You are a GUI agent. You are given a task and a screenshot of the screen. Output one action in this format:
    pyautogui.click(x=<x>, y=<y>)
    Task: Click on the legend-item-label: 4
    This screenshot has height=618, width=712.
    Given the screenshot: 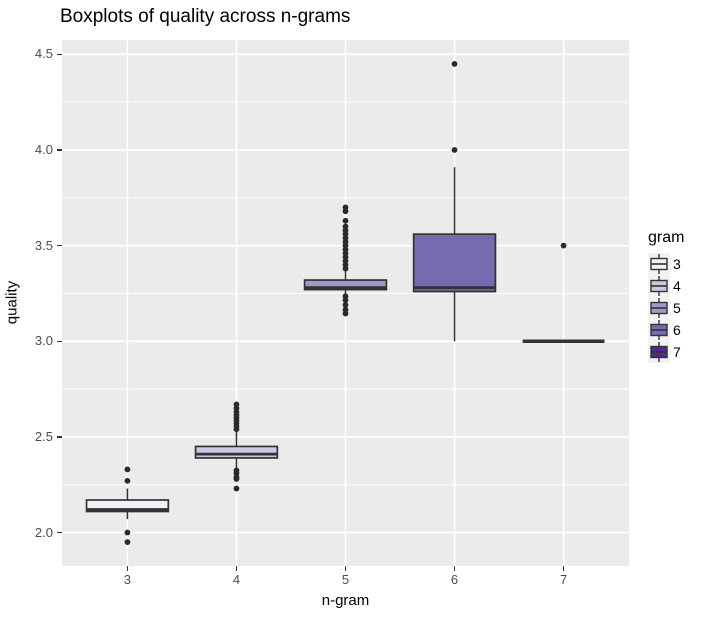 What is the action you would take?
    pyautogui.click(x=677, y=286)
    